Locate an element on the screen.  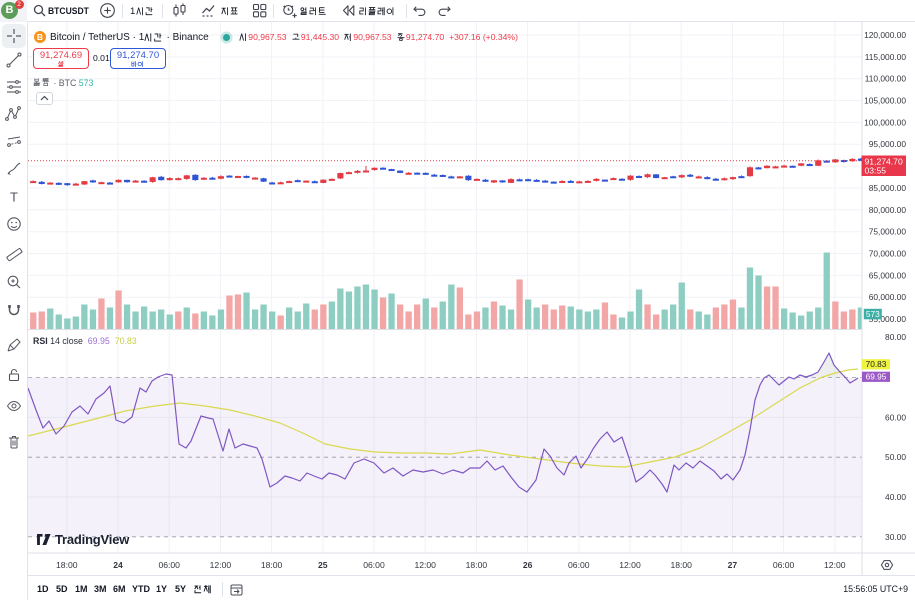
svg-text: 105,000.00 is located at coordinates (885, 101).